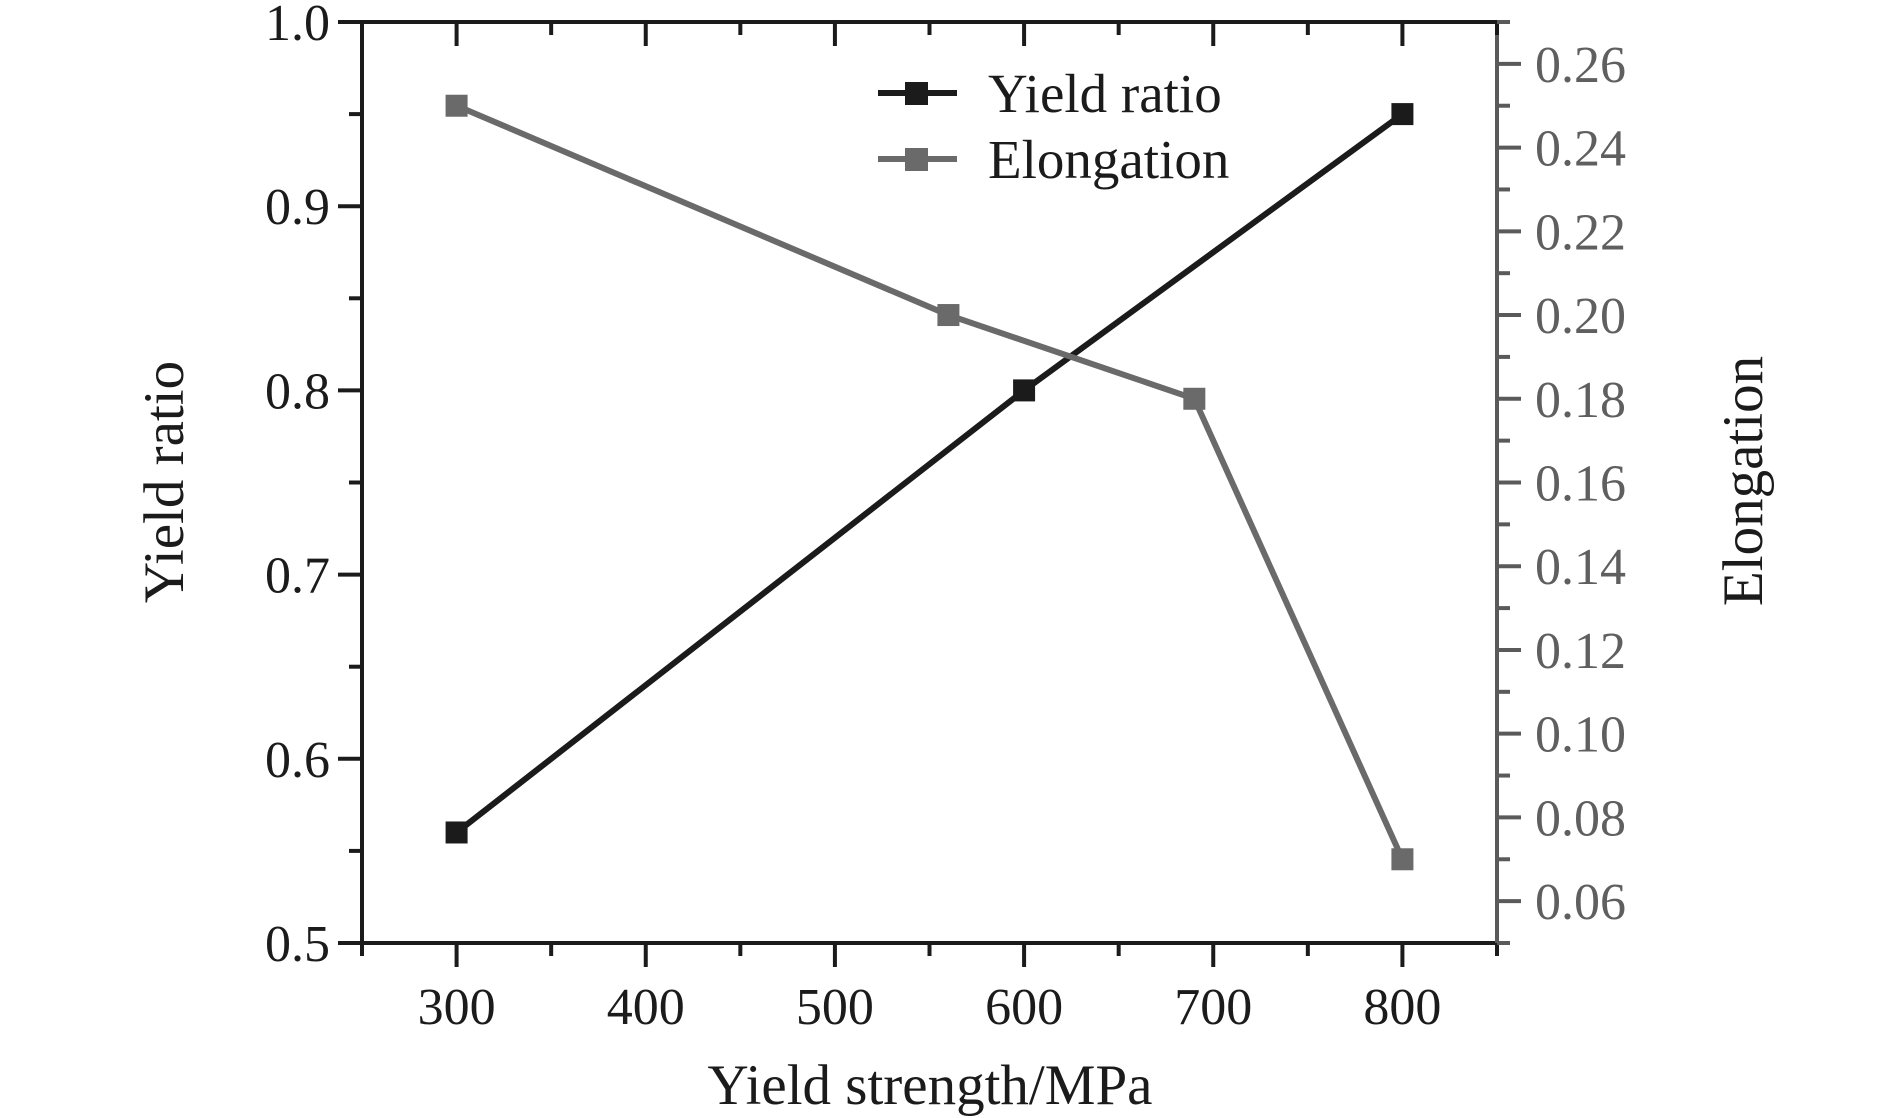 The height and width of the screenshot is (1118, 1890). What do you see at coordinates (1053, 126) in the screenshot?
I see `legend: Yield ratio Elongation` at bounding box center [1053, 126].